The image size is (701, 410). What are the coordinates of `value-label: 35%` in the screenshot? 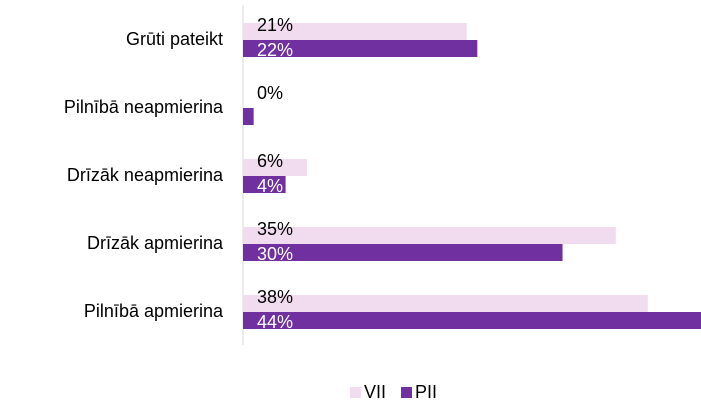 It's located at (275, 229).